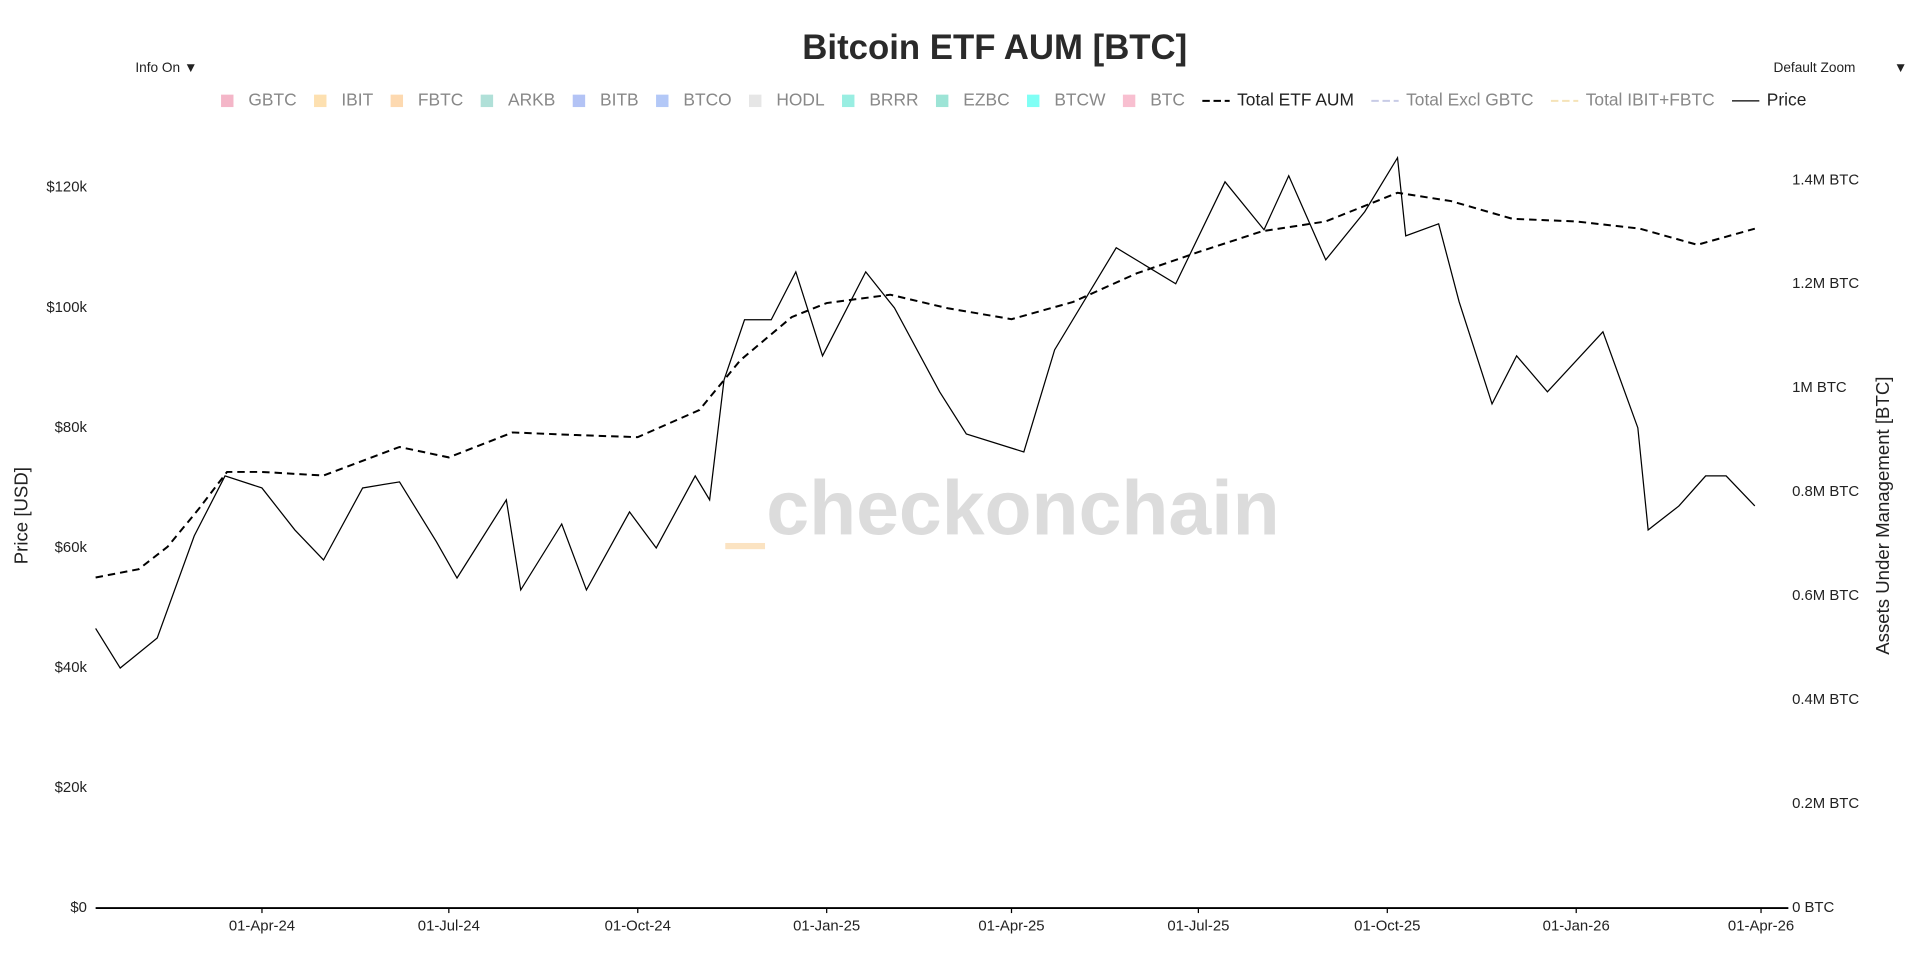  I want to click on y2-tick-label: 1.4M BTC, so click(1825, 180).